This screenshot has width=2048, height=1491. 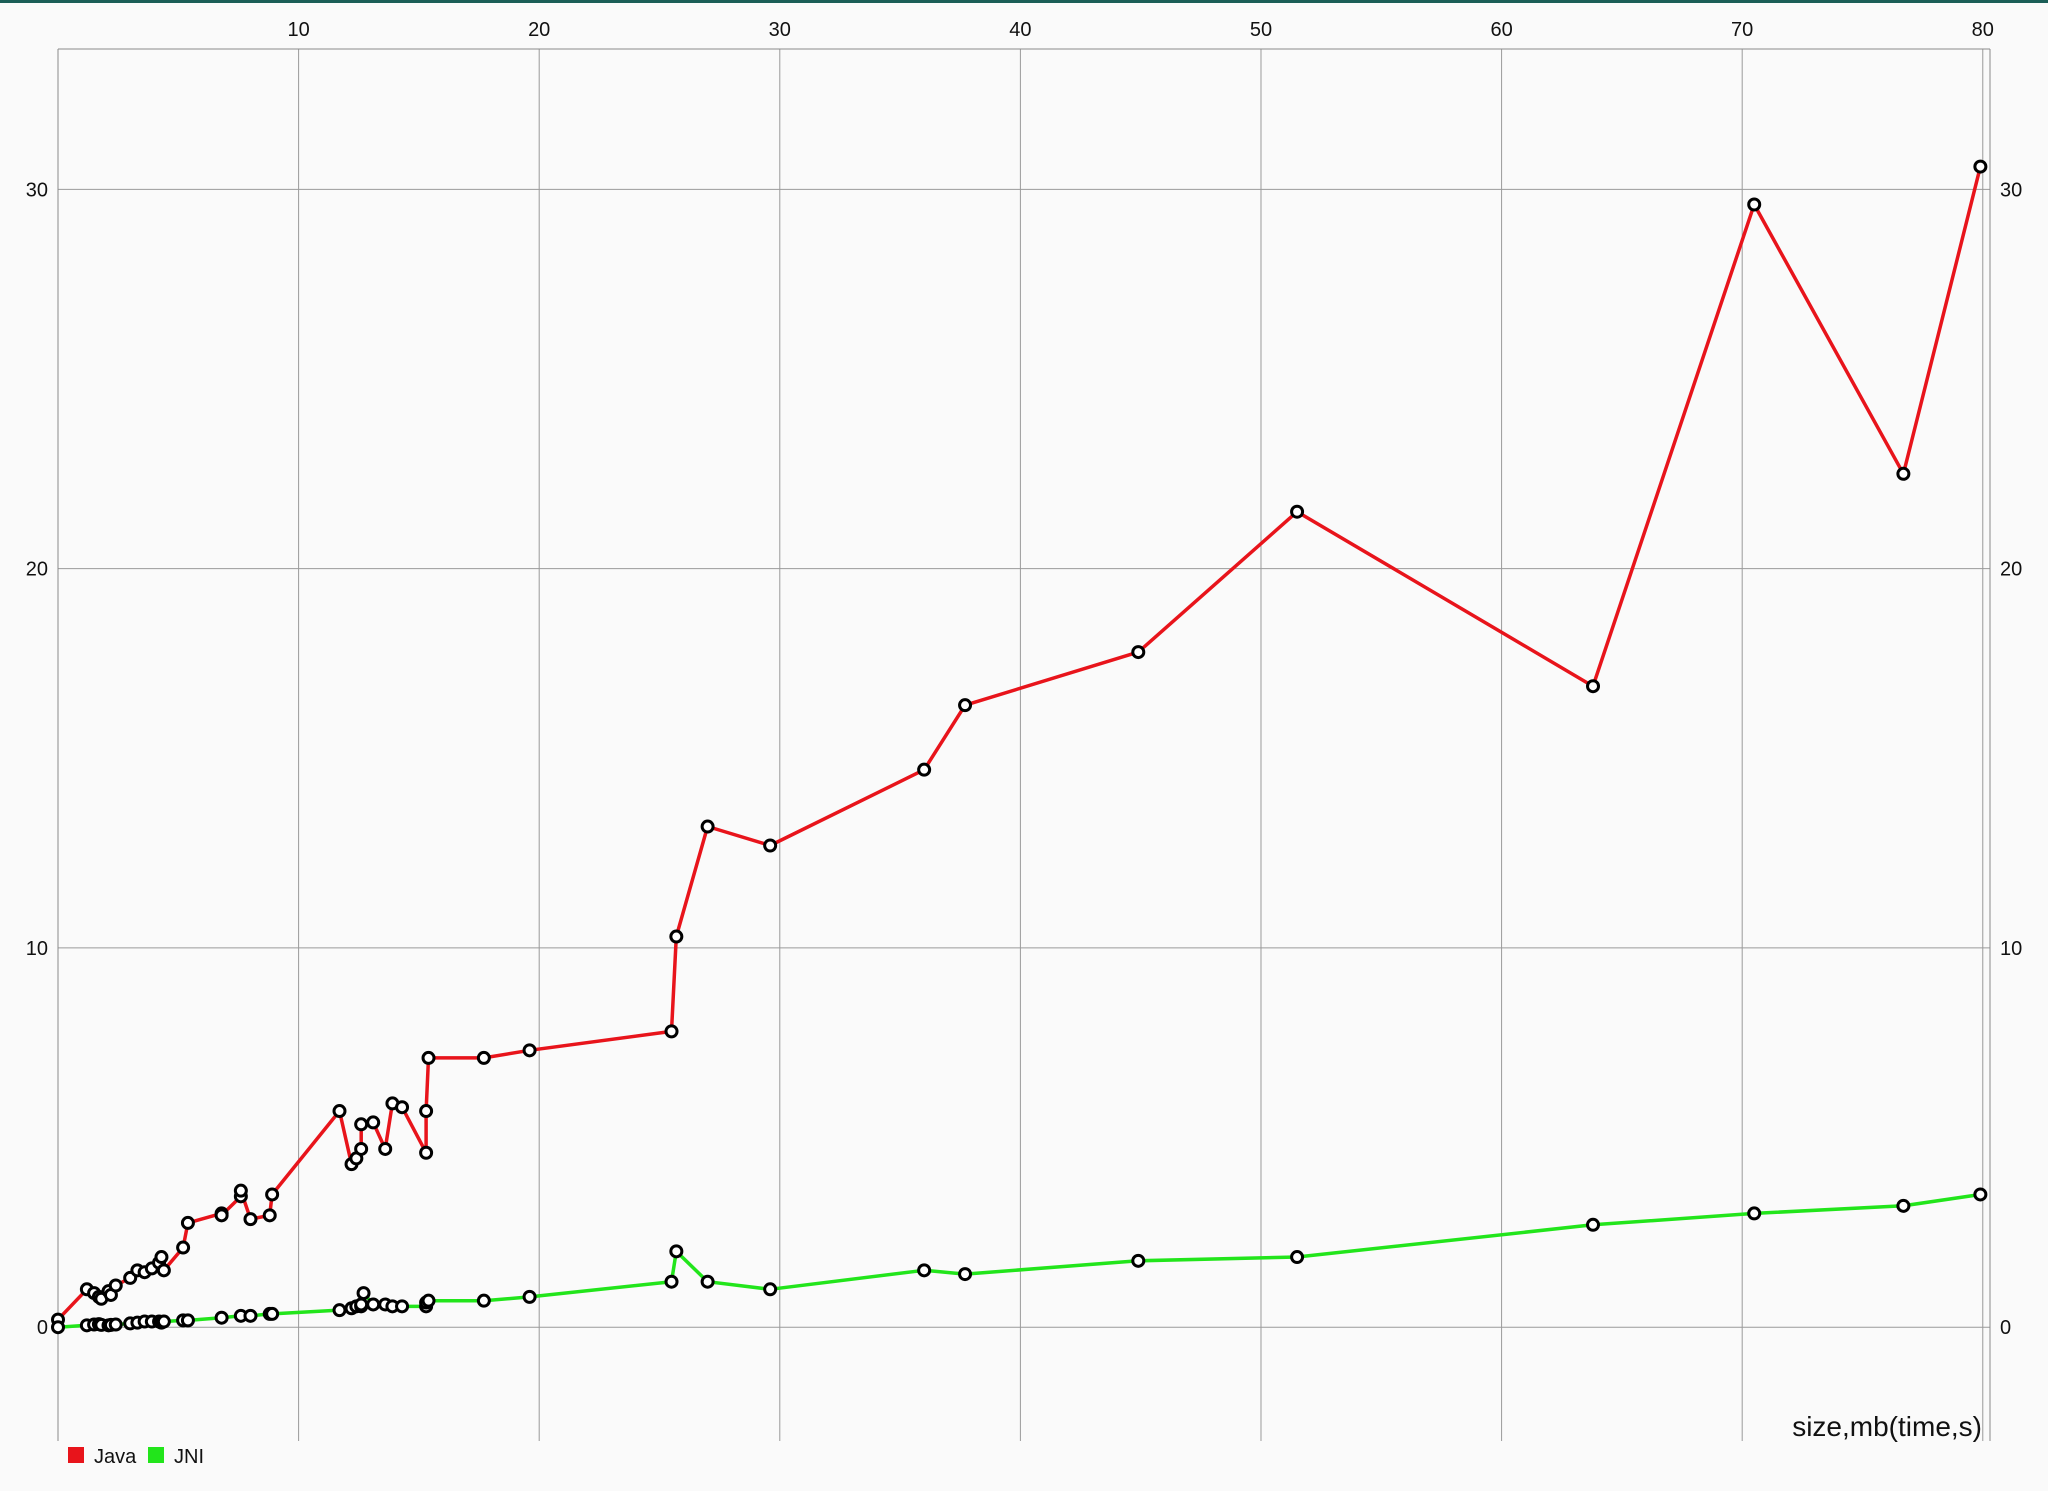 I want to click on x-tick-label: 30, so click(x=780, y=30).